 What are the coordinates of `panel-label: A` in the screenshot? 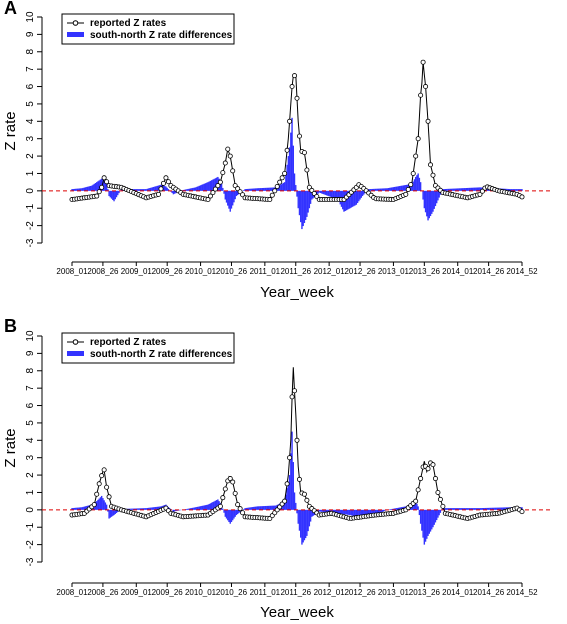 It's located at (10, 9).